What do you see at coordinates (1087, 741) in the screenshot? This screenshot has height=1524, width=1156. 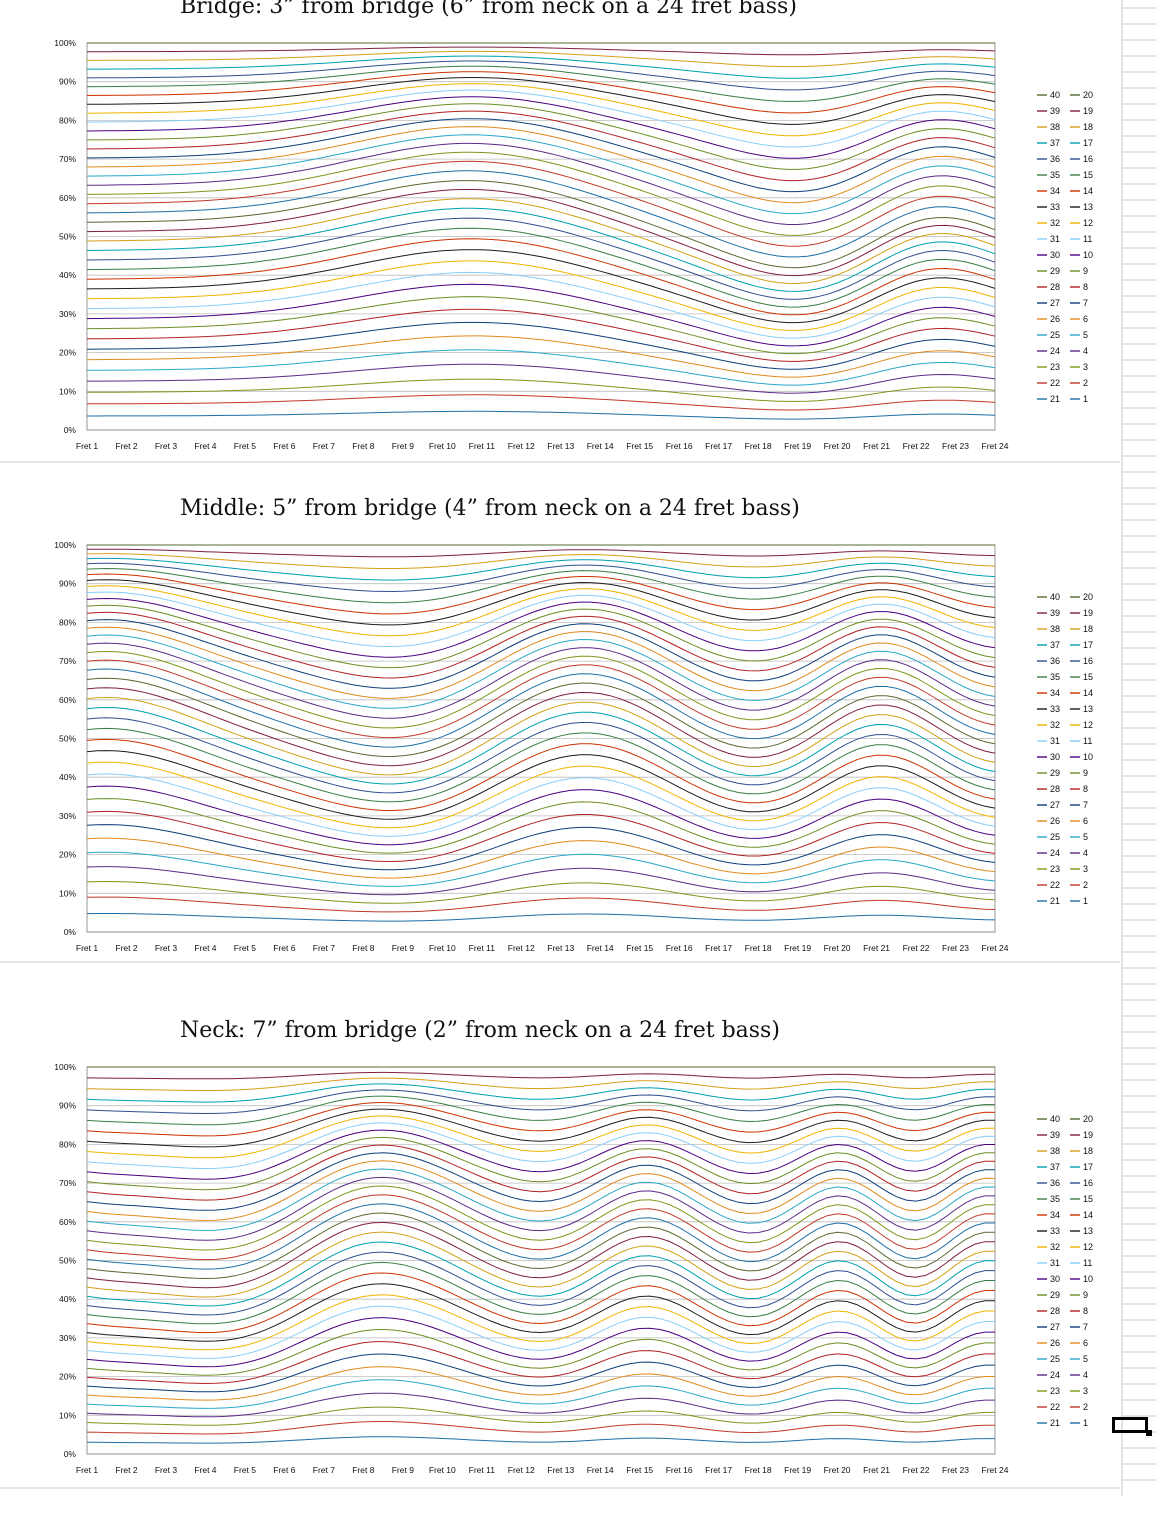 I see `legend-label: 11` at bounding box center [1087, 741].